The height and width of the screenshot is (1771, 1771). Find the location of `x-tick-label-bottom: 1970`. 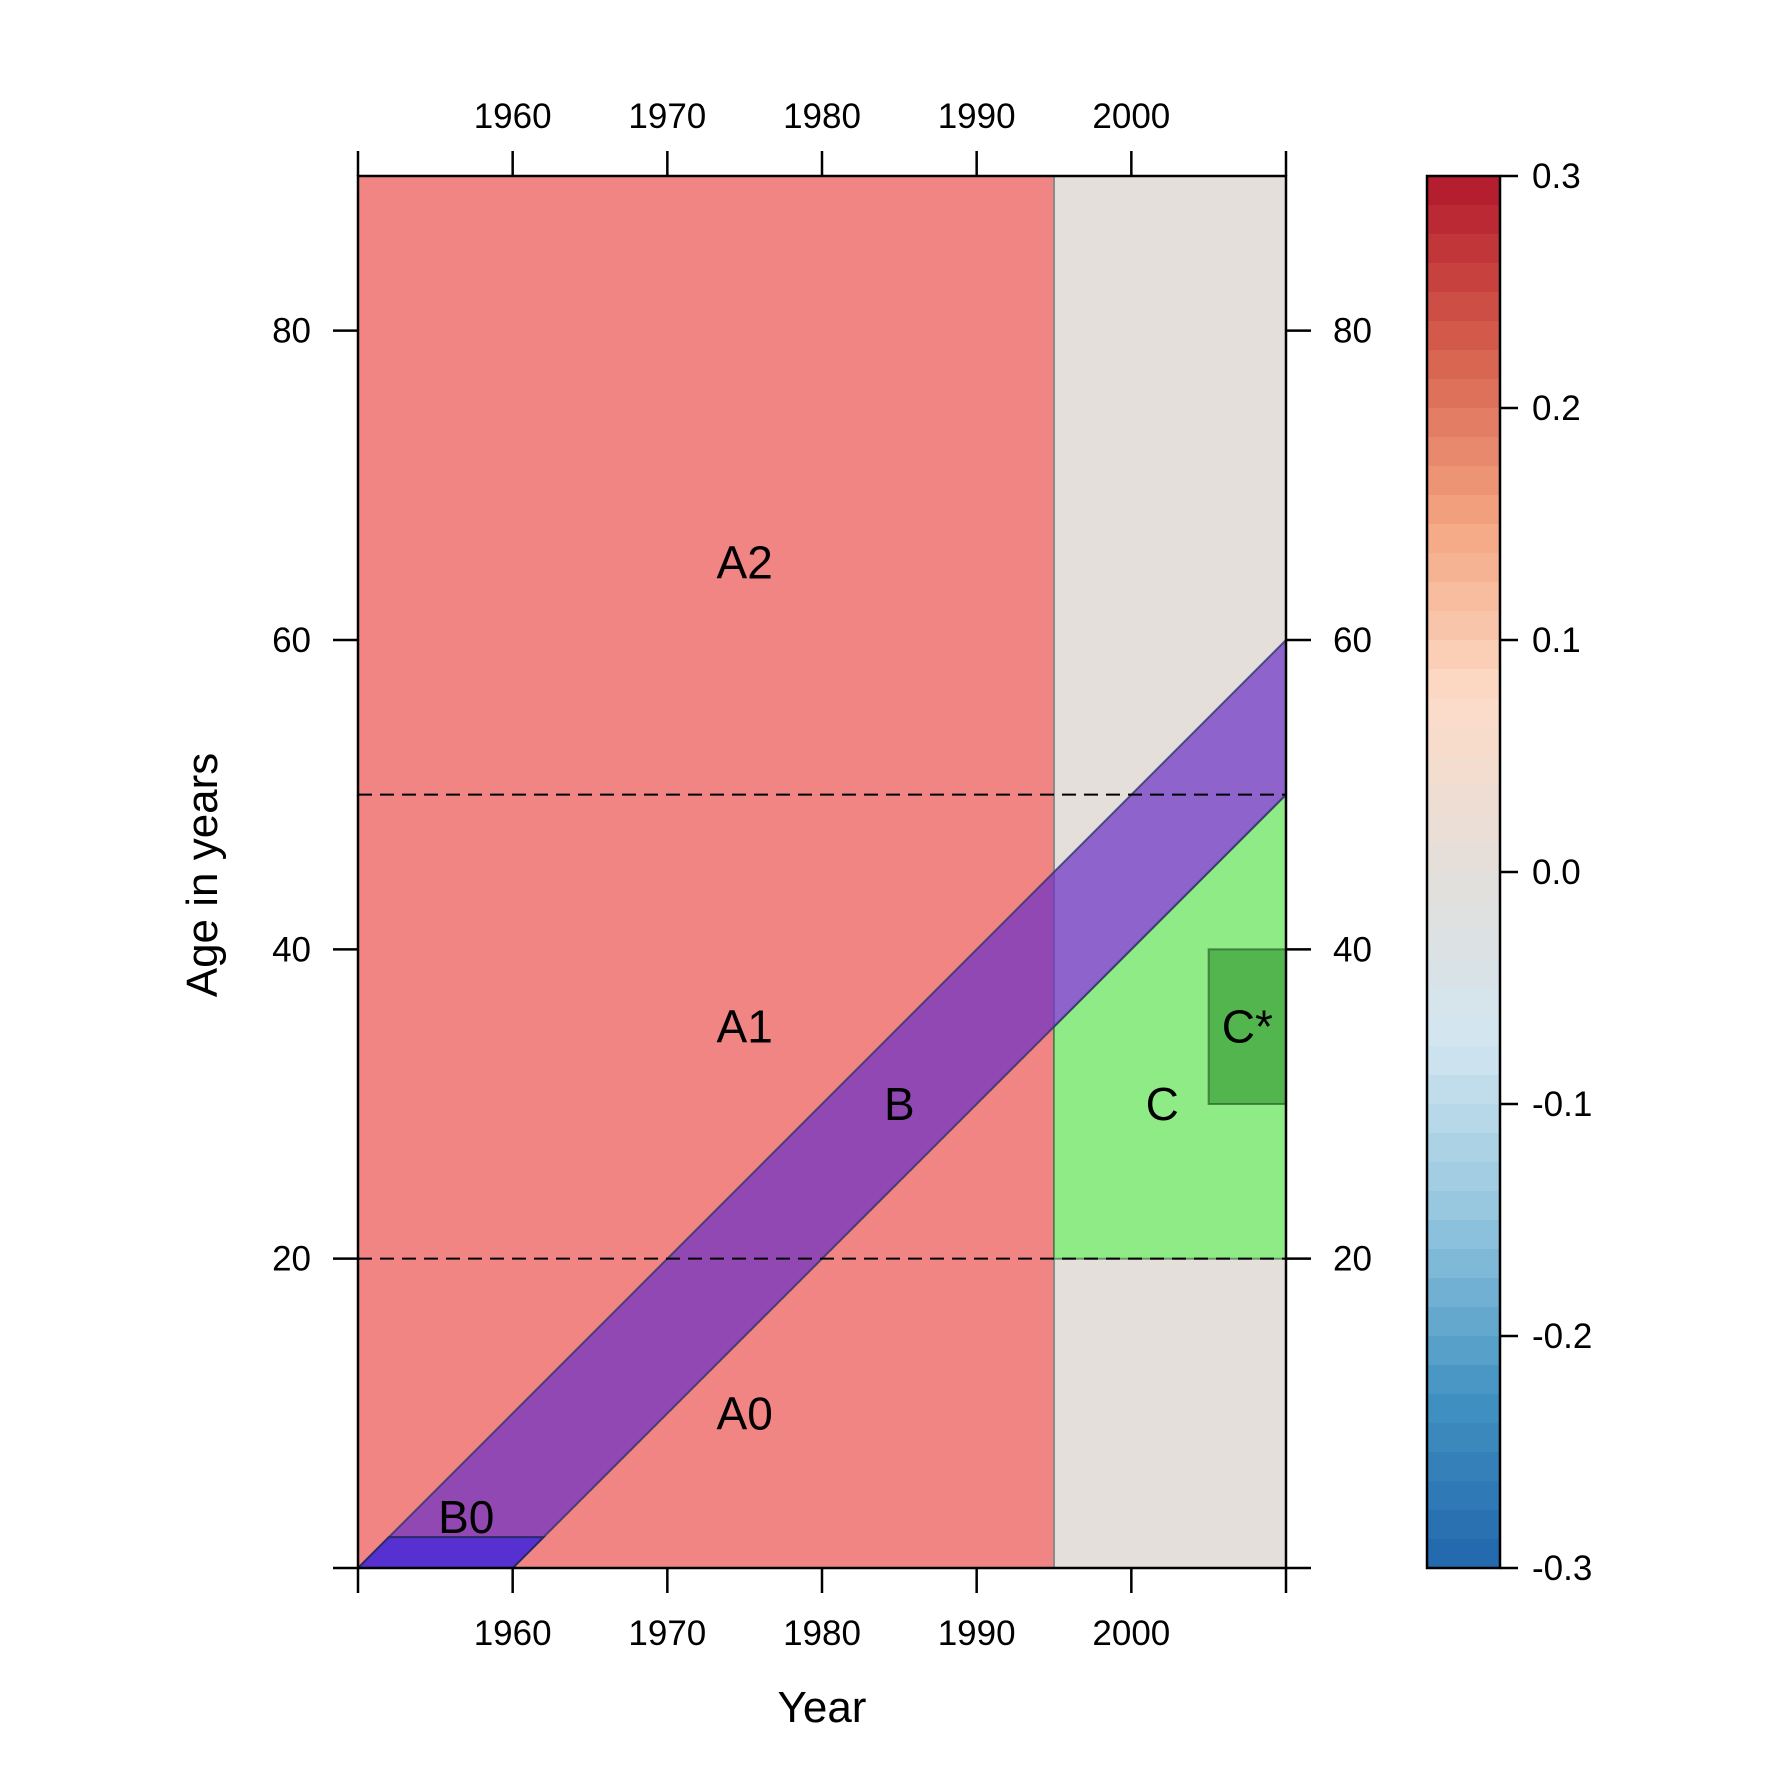

x-tick-label-bottom: 1970 is located at coordinates (667, 1633).